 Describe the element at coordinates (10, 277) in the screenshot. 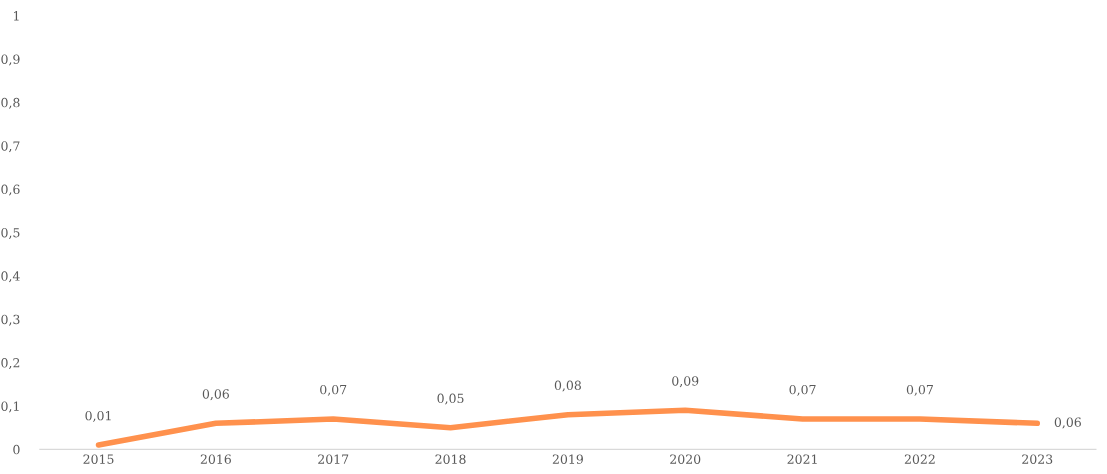

I see `y-tick-label: 0,4` at that location.